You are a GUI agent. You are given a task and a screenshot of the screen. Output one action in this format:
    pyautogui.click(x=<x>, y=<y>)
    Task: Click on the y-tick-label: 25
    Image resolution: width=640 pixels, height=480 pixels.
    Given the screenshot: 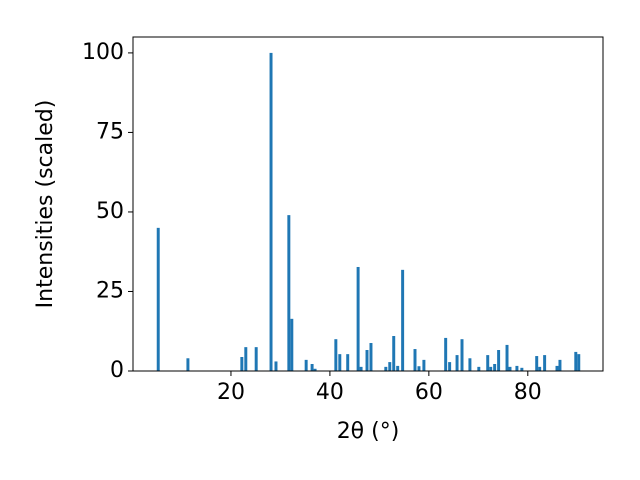 What is the action you would take?
    pyautogui.click(x=110, y=290)
    